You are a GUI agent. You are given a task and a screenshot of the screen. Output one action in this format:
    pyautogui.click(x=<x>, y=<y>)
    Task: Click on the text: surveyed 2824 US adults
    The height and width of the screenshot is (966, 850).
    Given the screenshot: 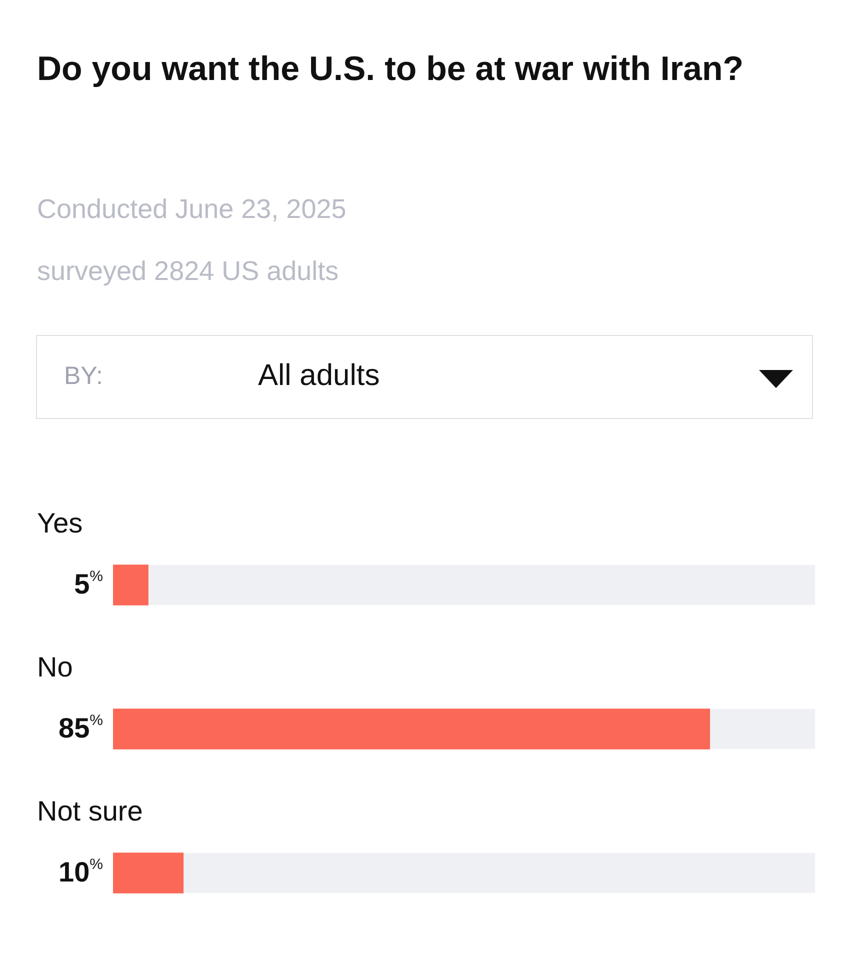 What is the action you would take?
    pyautogui.click(x=188, y=271)
    